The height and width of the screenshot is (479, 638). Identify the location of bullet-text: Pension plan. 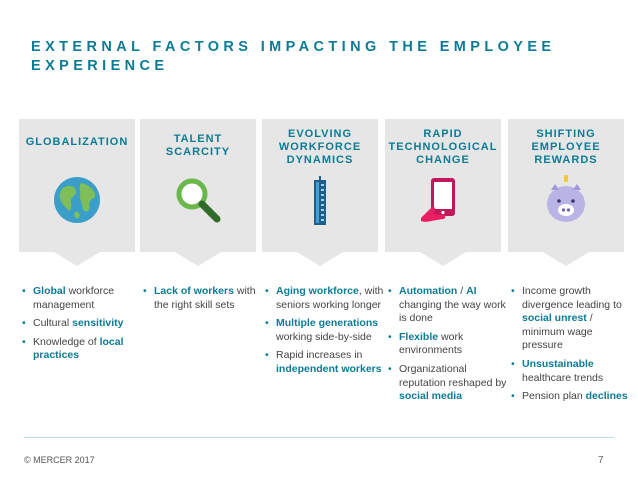
(554, 396).